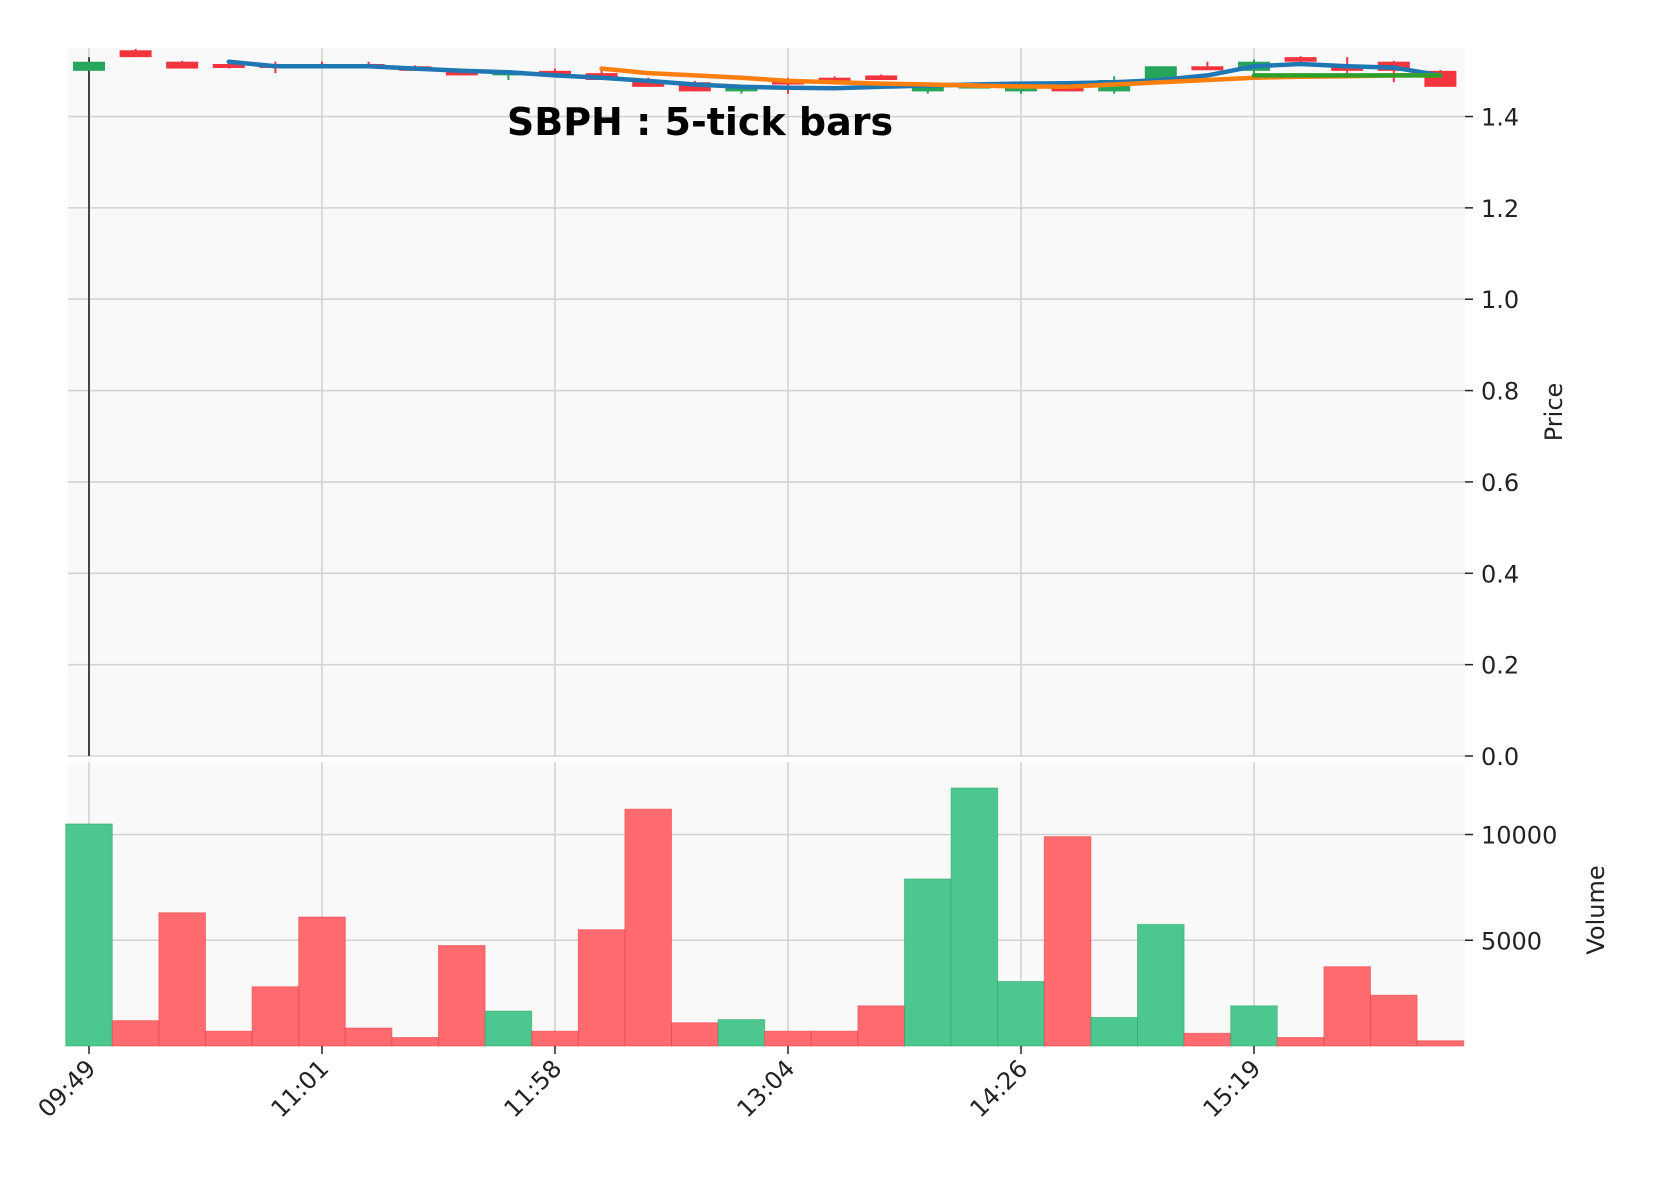 Image resolution: width=1654 pixels, height=1188 pixels. Describe the element at coordinates (1500, 118) in the screenshot. I see `price-tick-label: 1.4` at that location.